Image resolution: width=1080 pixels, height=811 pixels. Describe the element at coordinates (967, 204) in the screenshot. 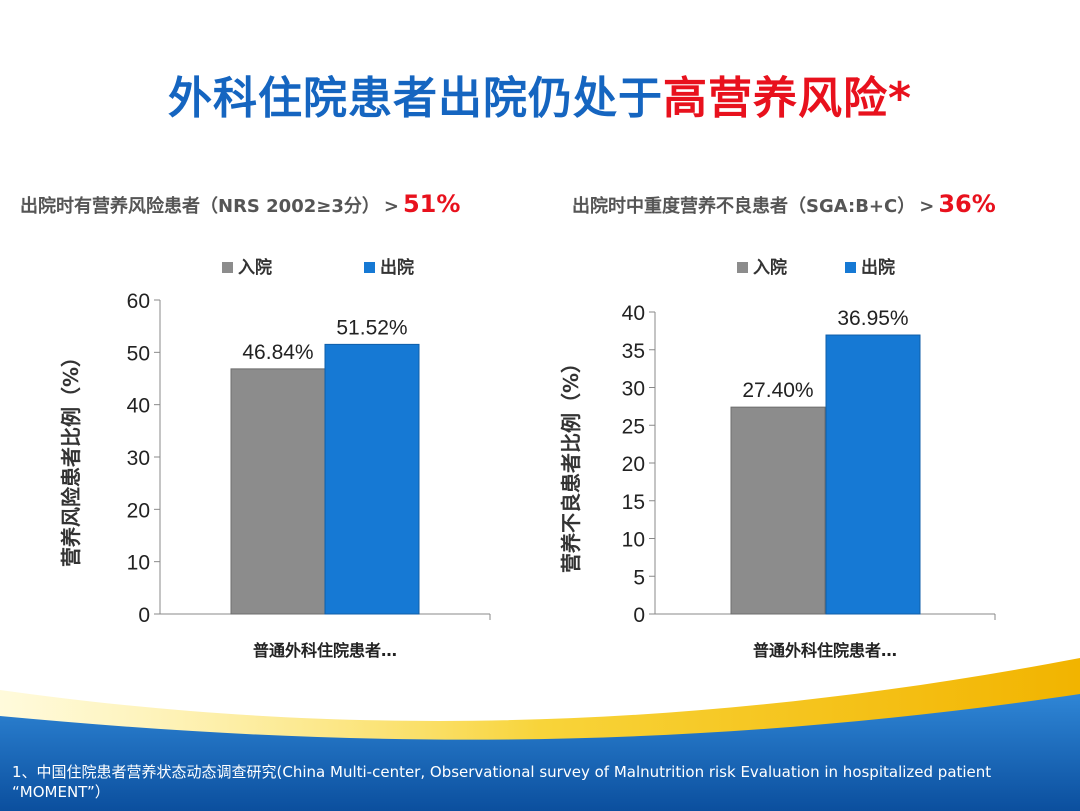

I see `subtitle-sga-pct: 36%` at that location.